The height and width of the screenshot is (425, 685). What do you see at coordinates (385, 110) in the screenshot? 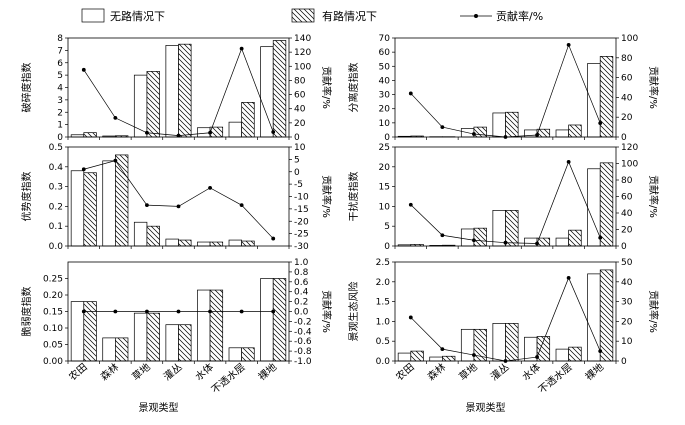
I see `panel1-left-tick-label-2: 20` at bounding box center [385, 110].